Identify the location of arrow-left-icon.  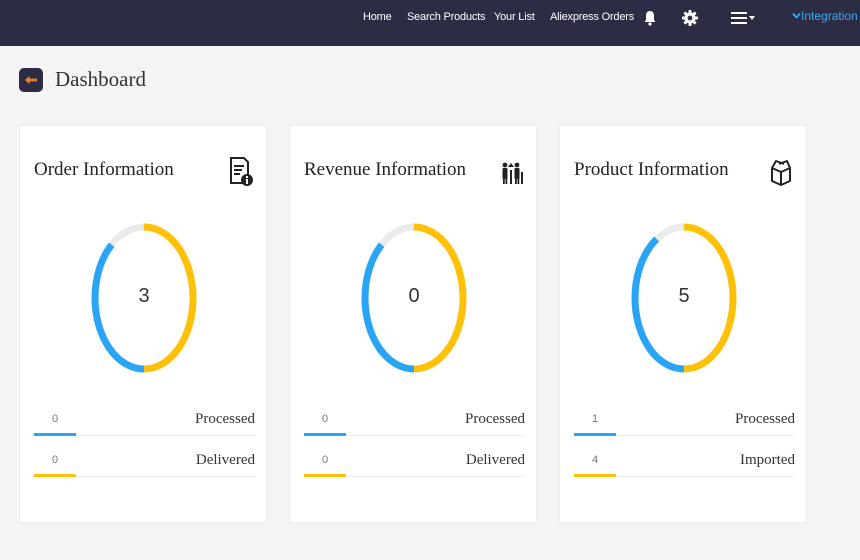
(31, 80).